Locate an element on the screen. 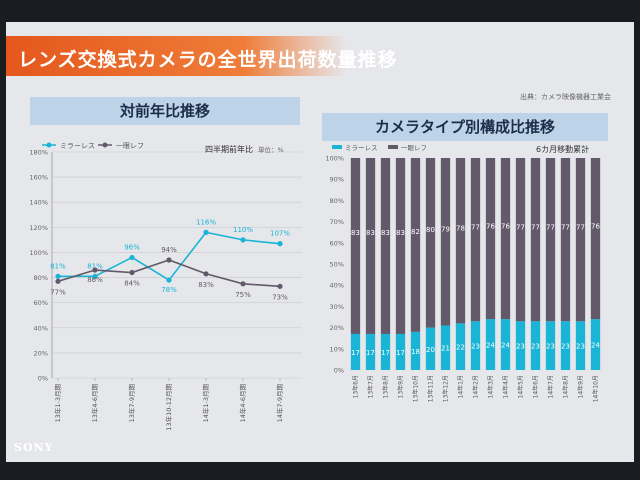 This screenshot has width=640, height=480. line-point-label: 81% is located at coordinates (95, 266).